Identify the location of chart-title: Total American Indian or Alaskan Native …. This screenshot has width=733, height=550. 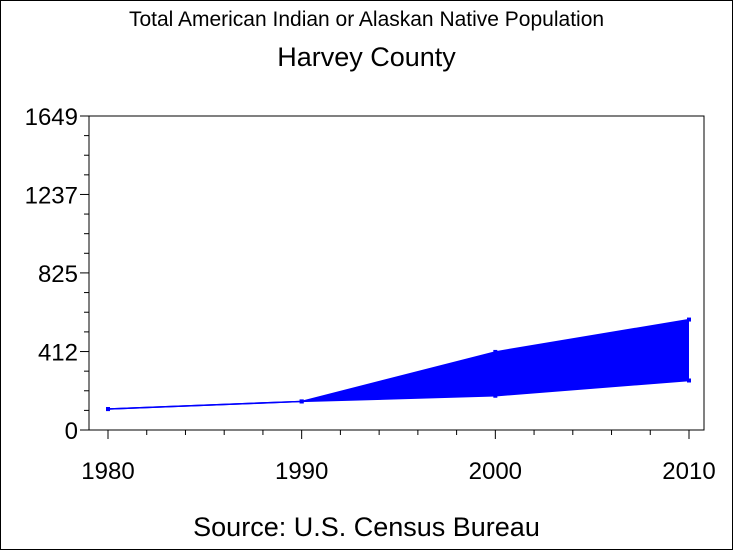
(366, 19).